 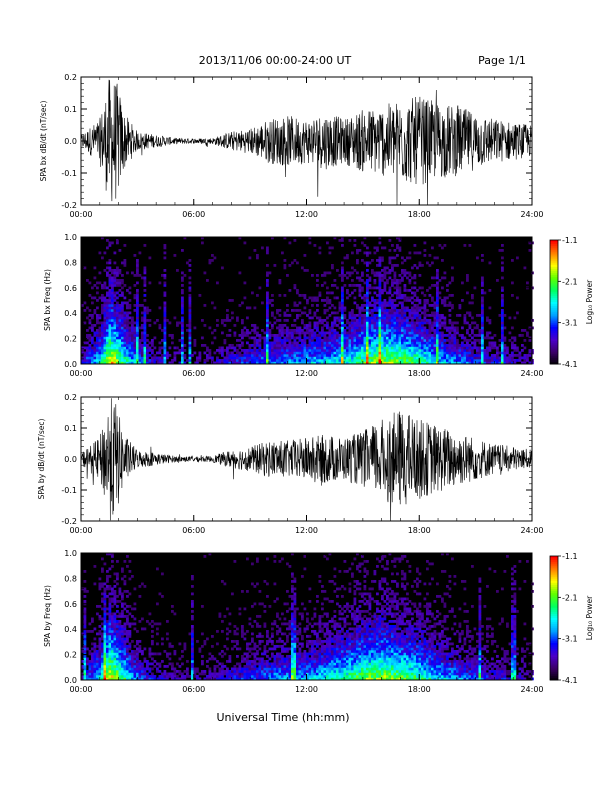 I want to click on x-tick-label: 06:00, so click(x=193, y=214).